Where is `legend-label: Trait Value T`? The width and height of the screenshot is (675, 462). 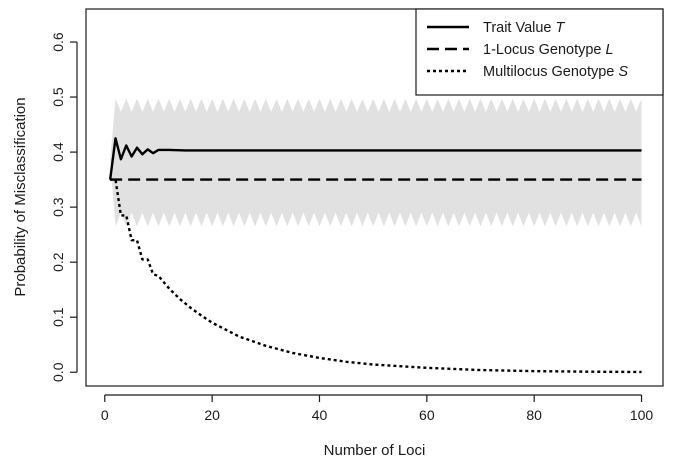
legend-label: Trait Value T is located at coordinates (524, 28).